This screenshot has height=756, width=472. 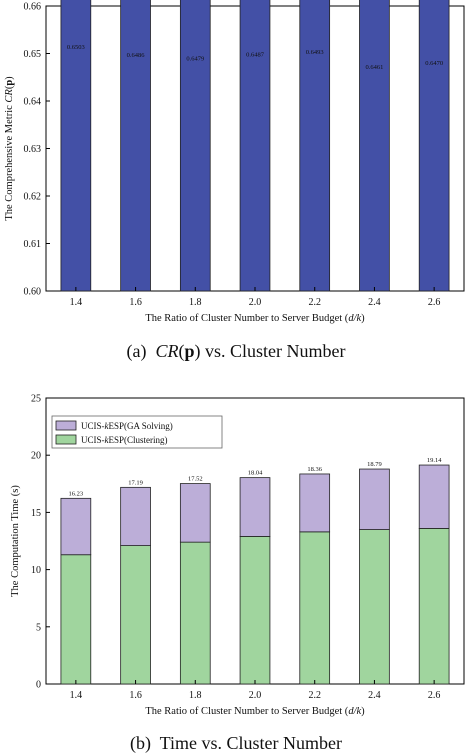 What do you see at coordinates (315, 52) in the screenshot?
I see `bar-value-label: 0.6493` at bounding box center [315, 52].